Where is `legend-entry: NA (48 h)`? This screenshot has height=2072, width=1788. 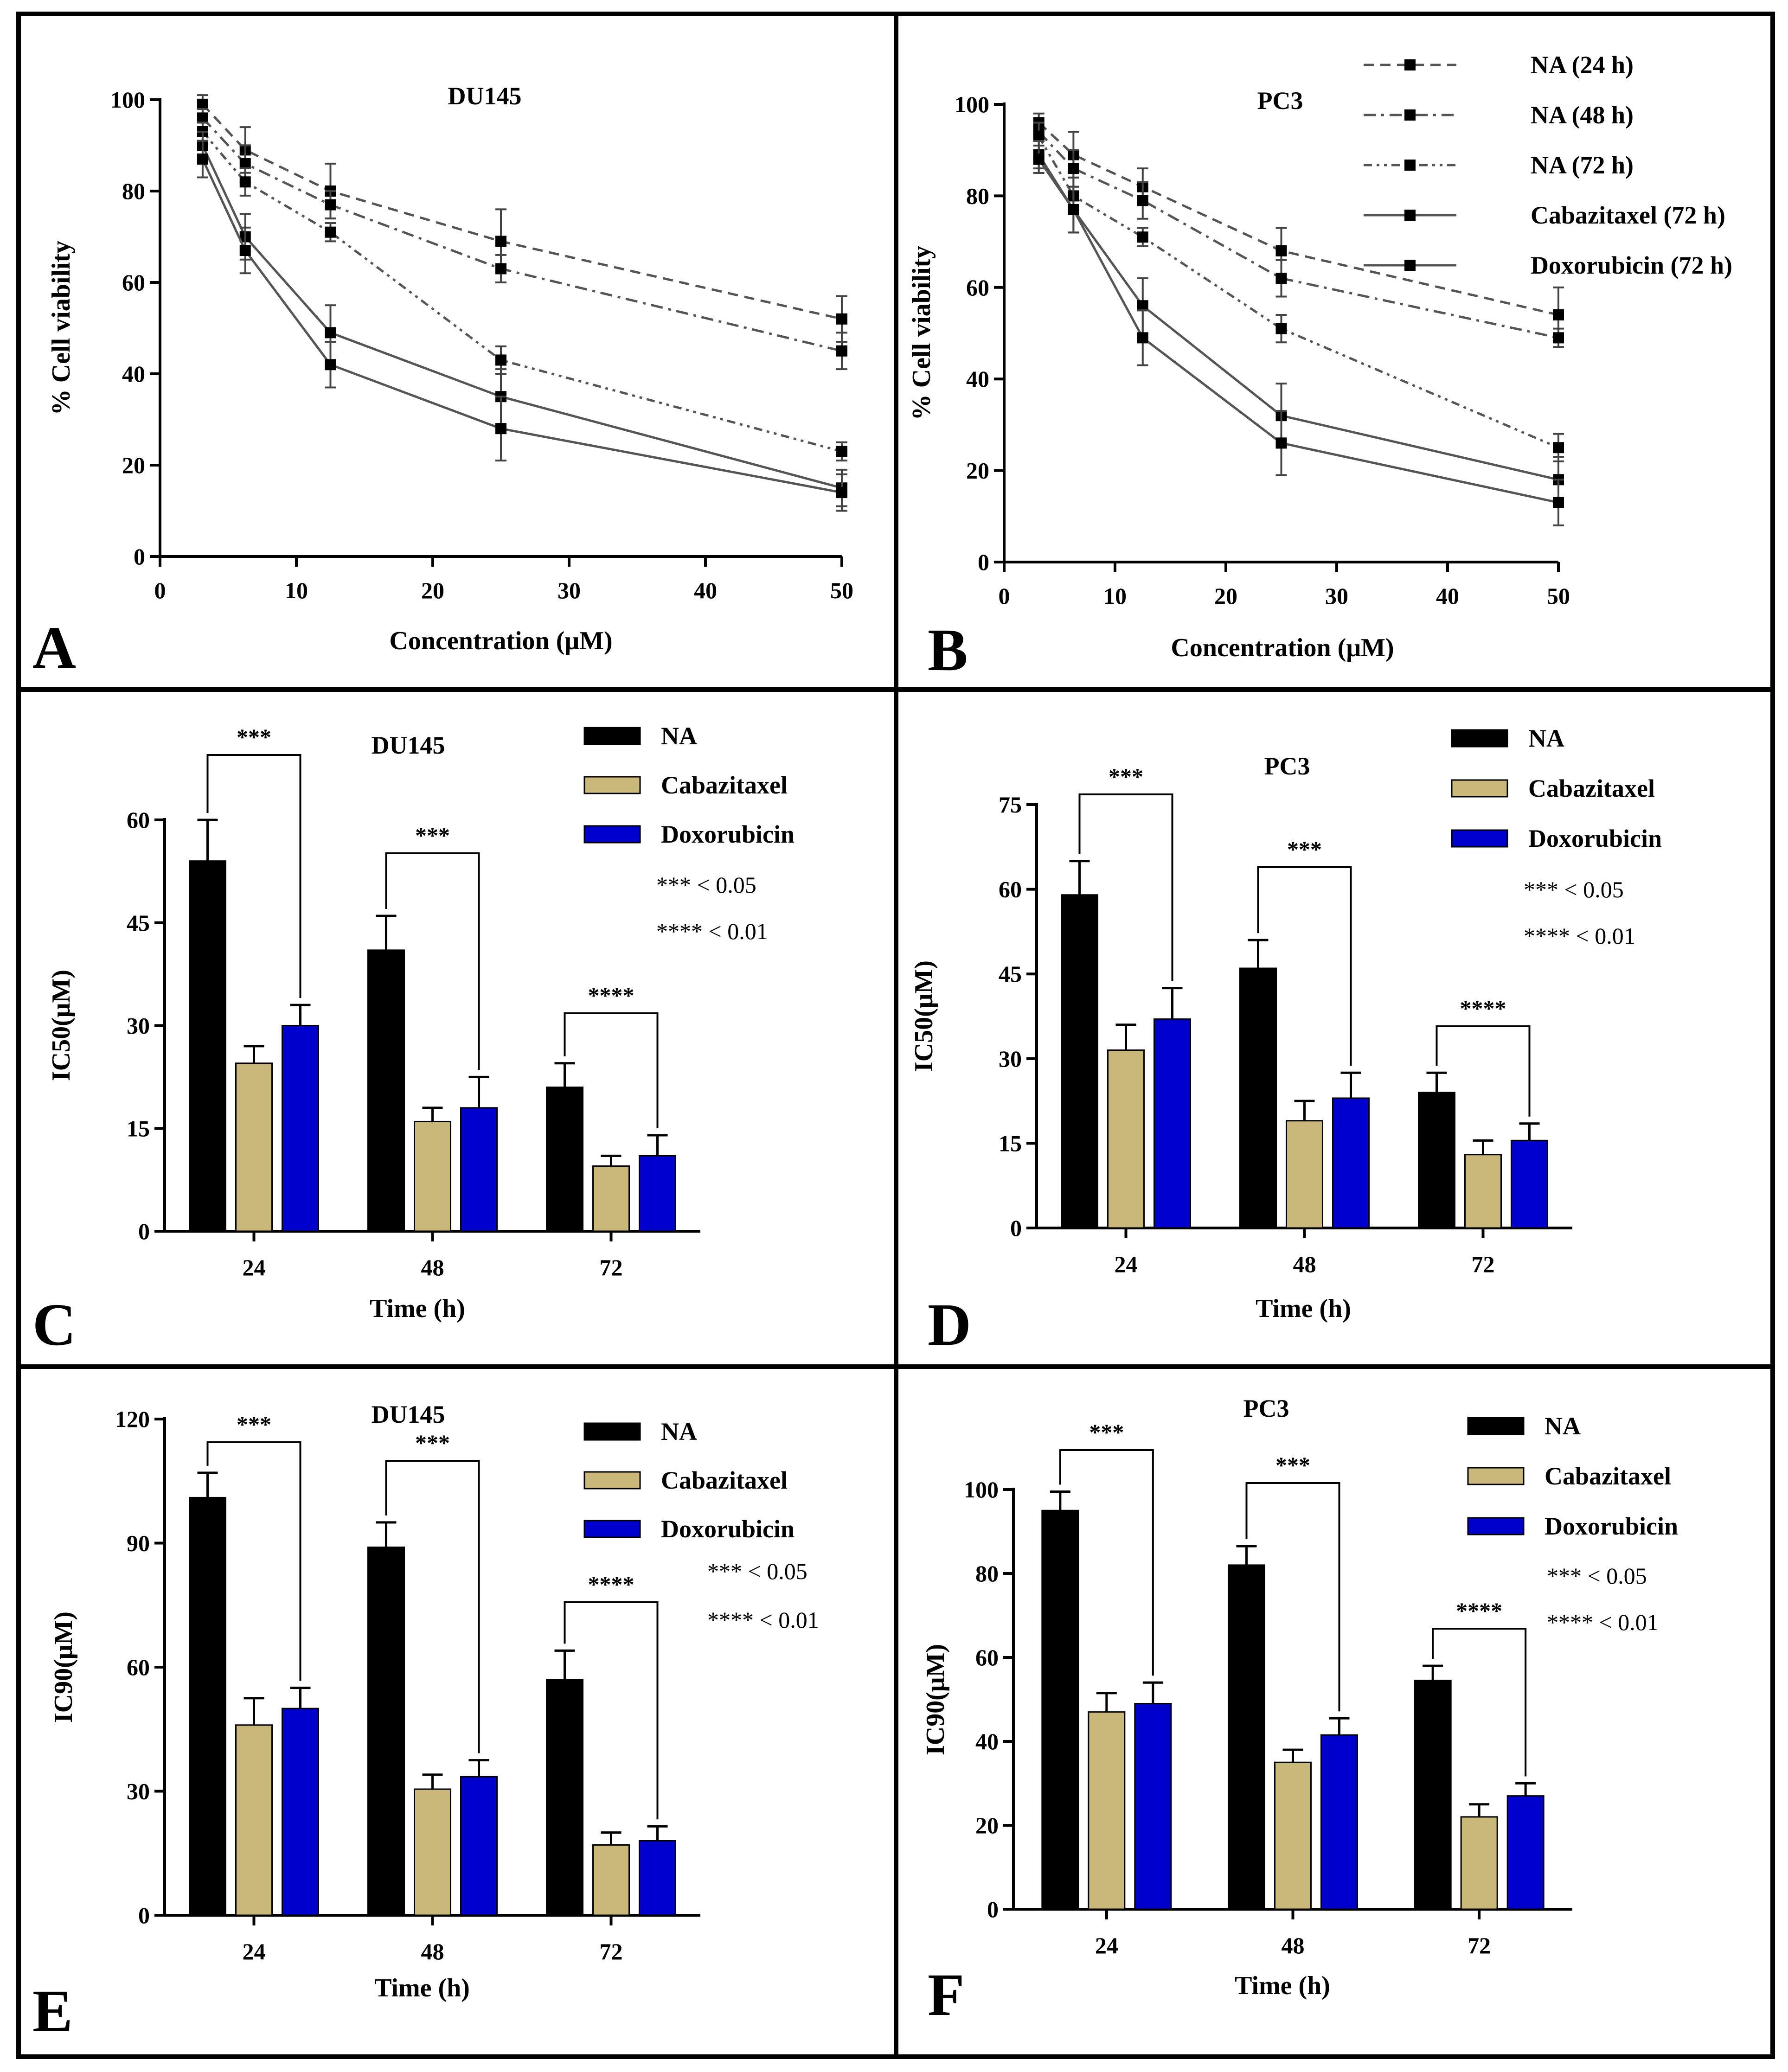
legend-entry: NA (48 h) is located at coordinates (1582, 115).